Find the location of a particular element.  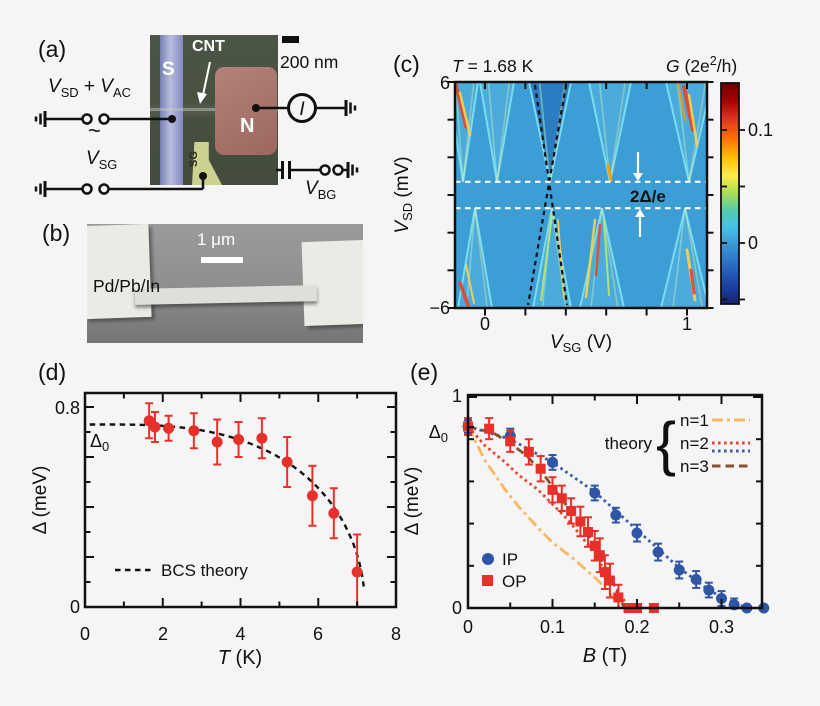

sidegate-voltage-label: VSG is located at coordinates (102, 160).